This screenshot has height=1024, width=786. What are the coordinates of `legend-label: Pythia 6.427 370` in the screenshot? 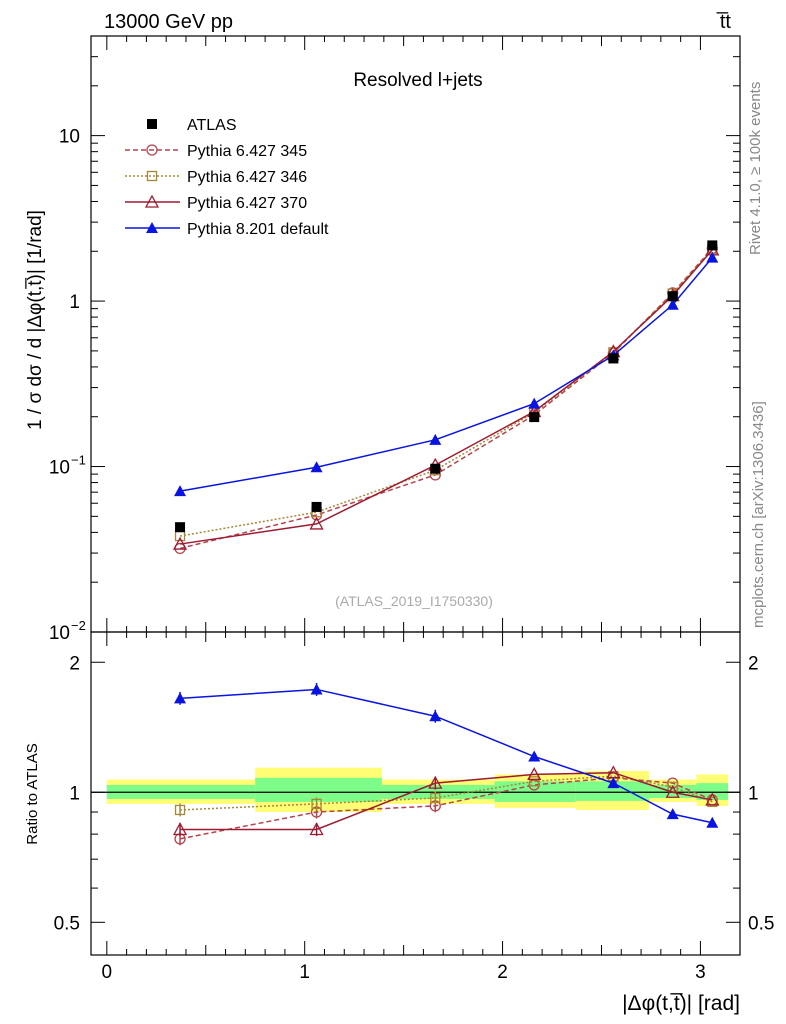 It's located at (247, 203).